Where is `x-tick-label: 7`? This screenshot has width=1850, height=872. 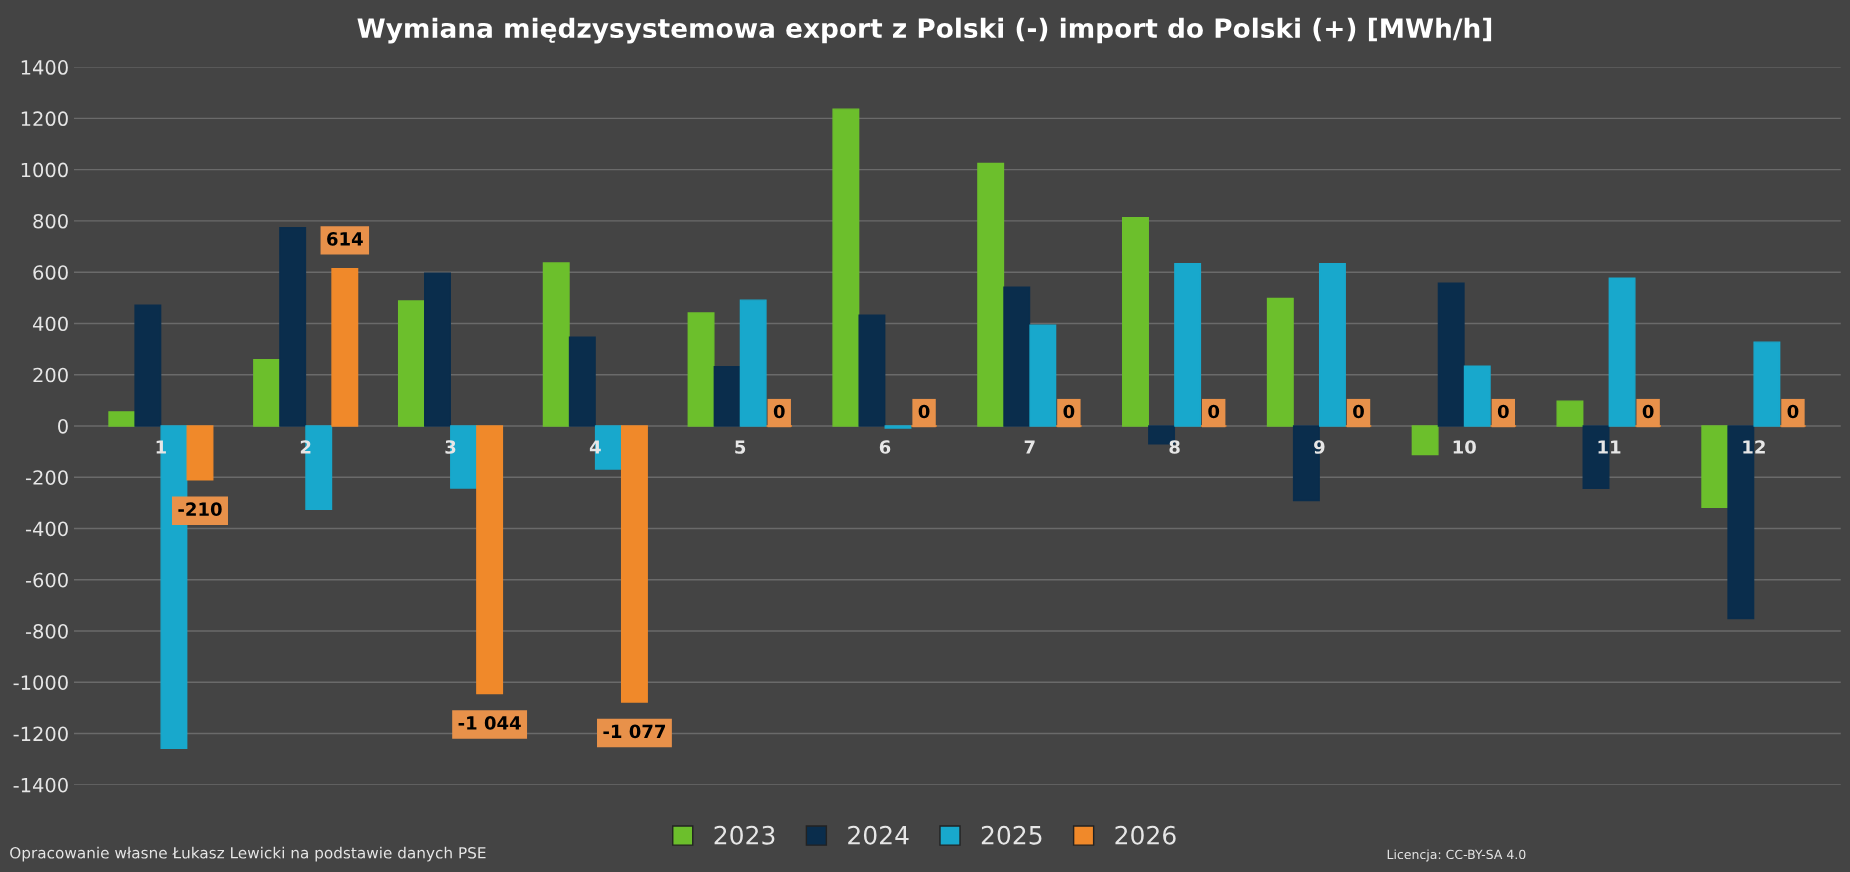 x-tick-label: 7 is located at coordinates (1029, 447).